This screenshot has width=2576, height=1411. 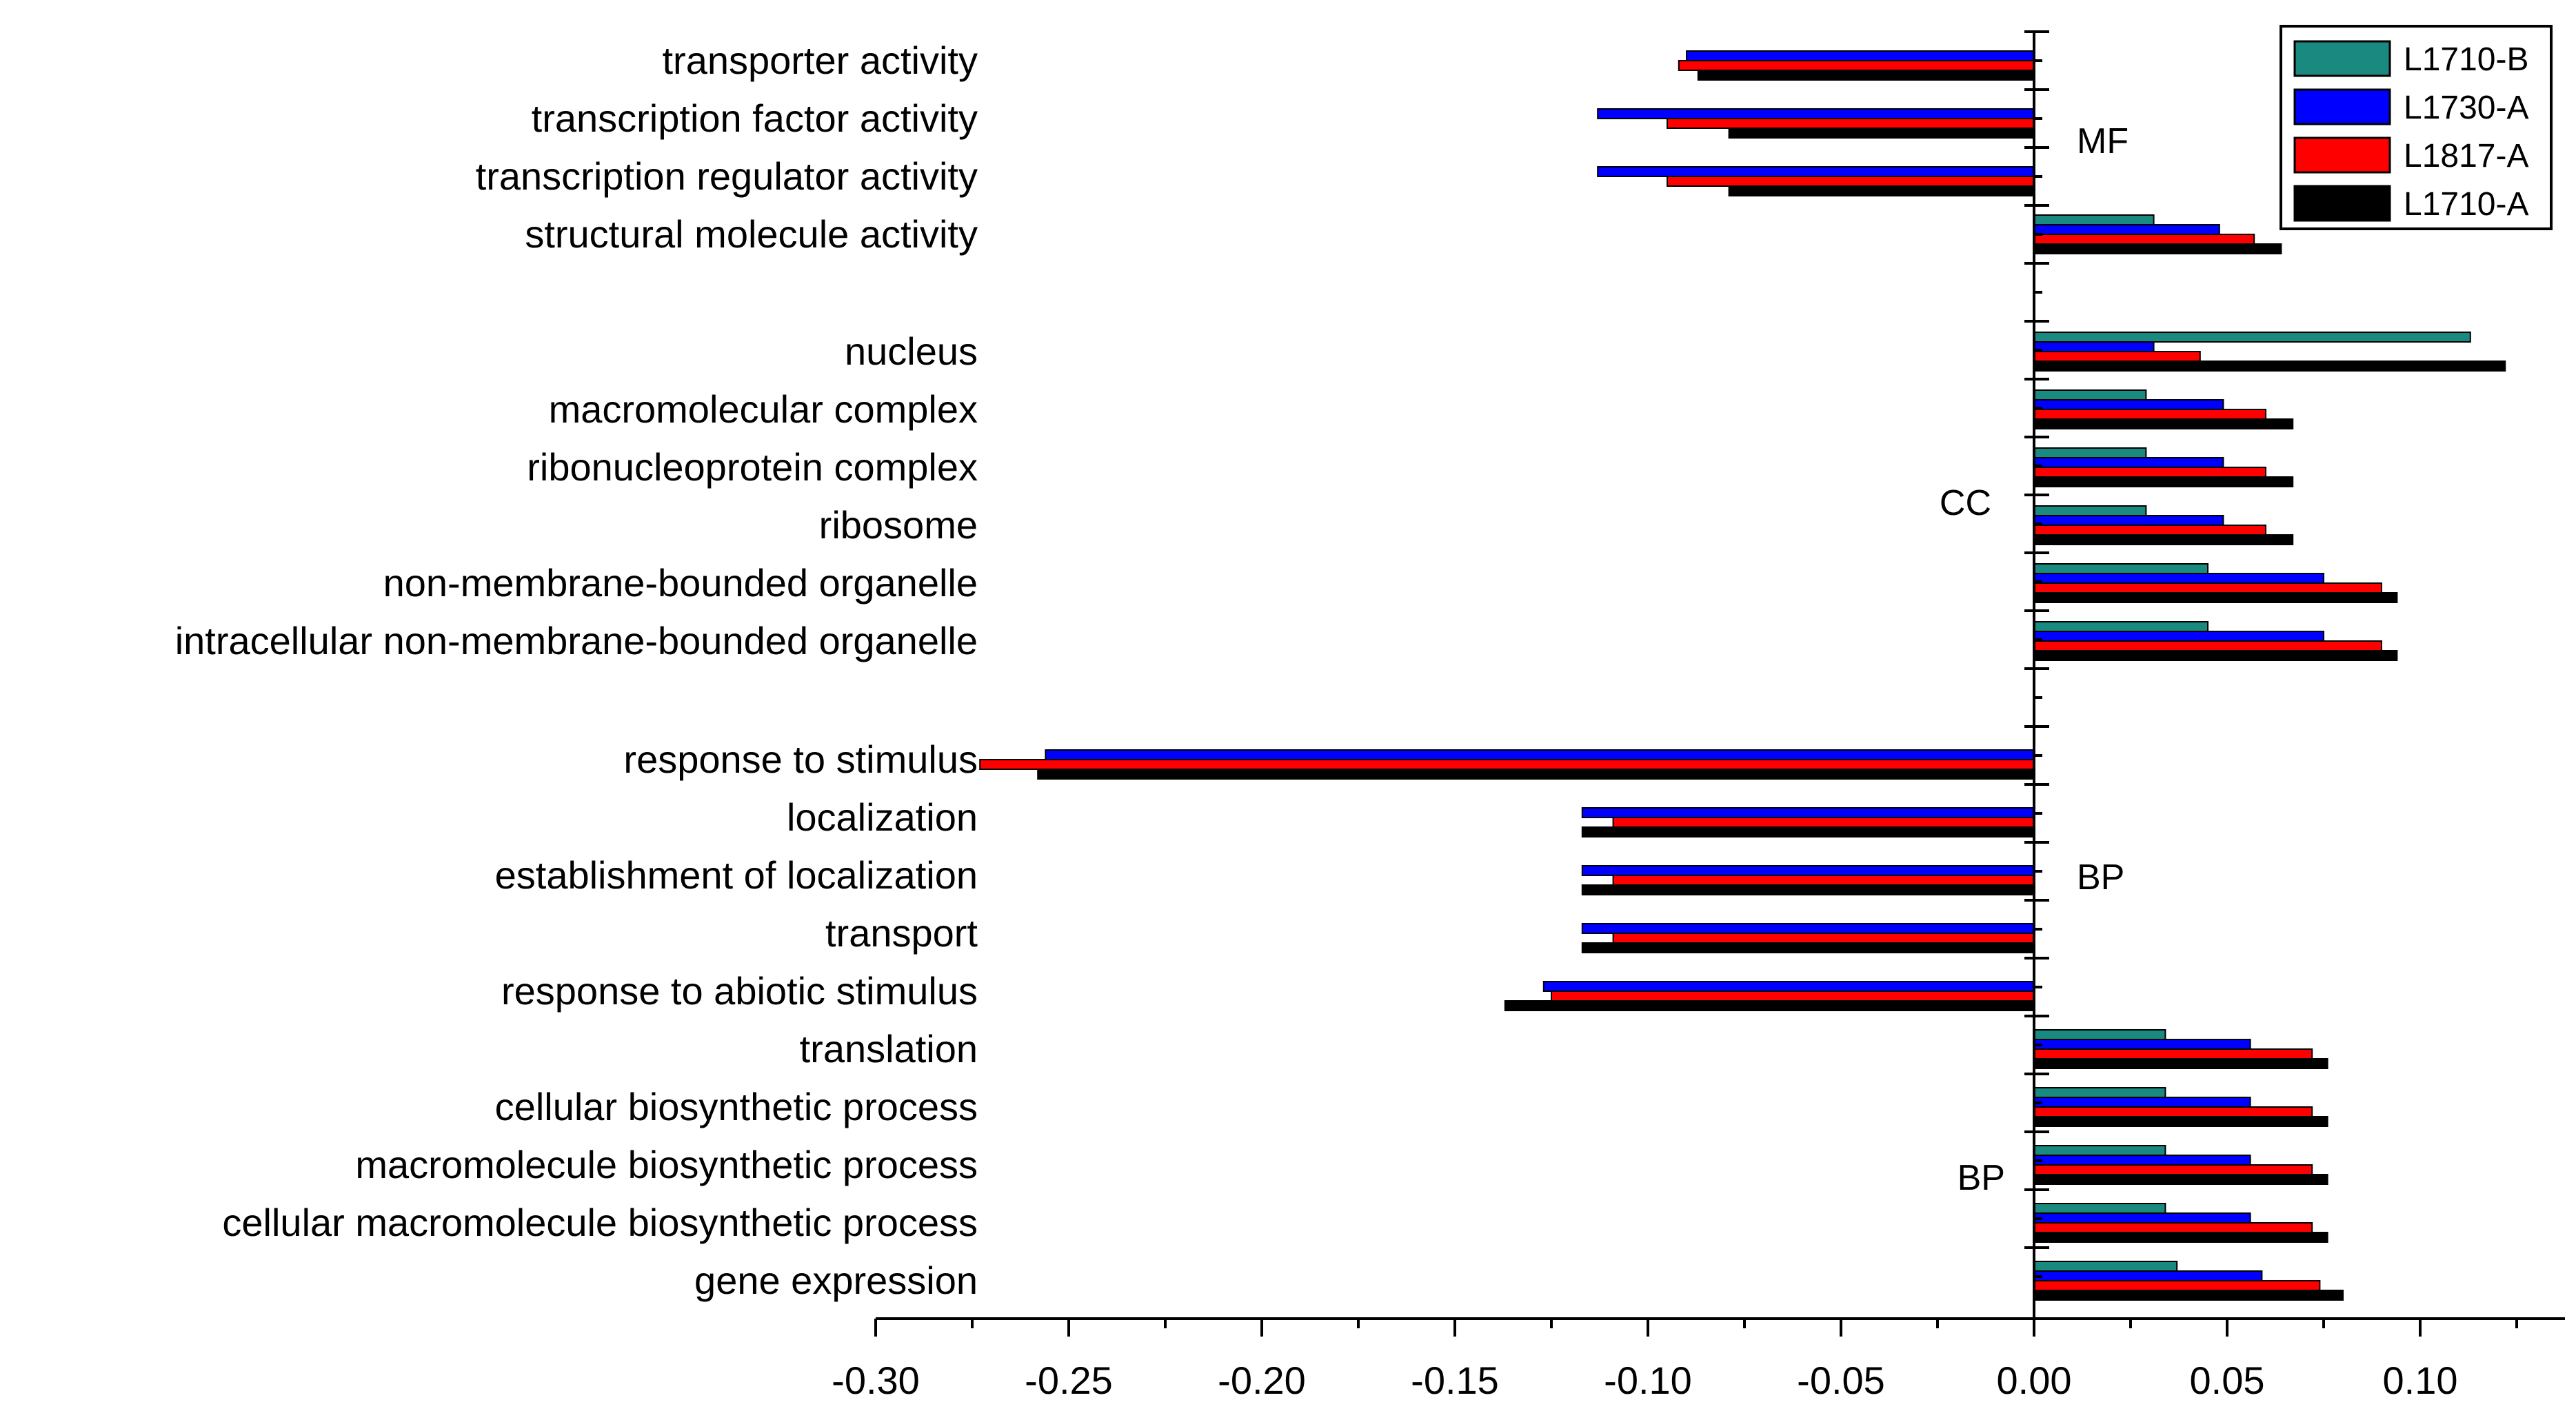 I want to click on bar-l1817-a-establishment-of-localization, so click(x=1823, y=880).